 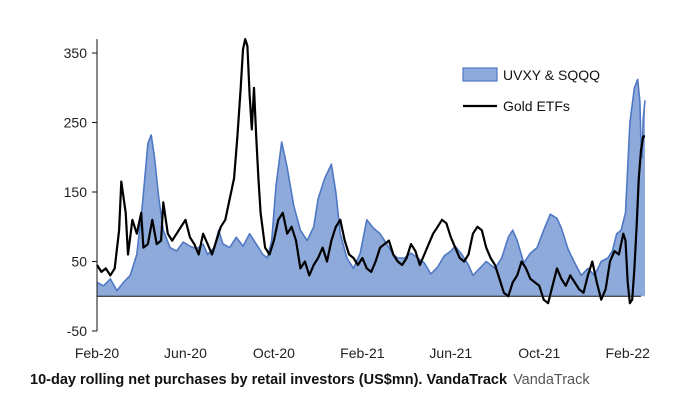 I want to click on x-tick-label: Feb-21, so click(x=362, y=353).